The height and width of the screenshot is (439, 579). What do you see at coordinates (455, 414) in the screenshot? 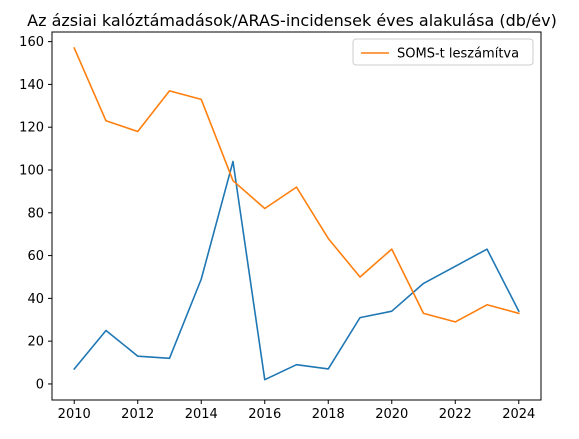
I see `x-tick-label: 2022` at bounding box center [455, 414].